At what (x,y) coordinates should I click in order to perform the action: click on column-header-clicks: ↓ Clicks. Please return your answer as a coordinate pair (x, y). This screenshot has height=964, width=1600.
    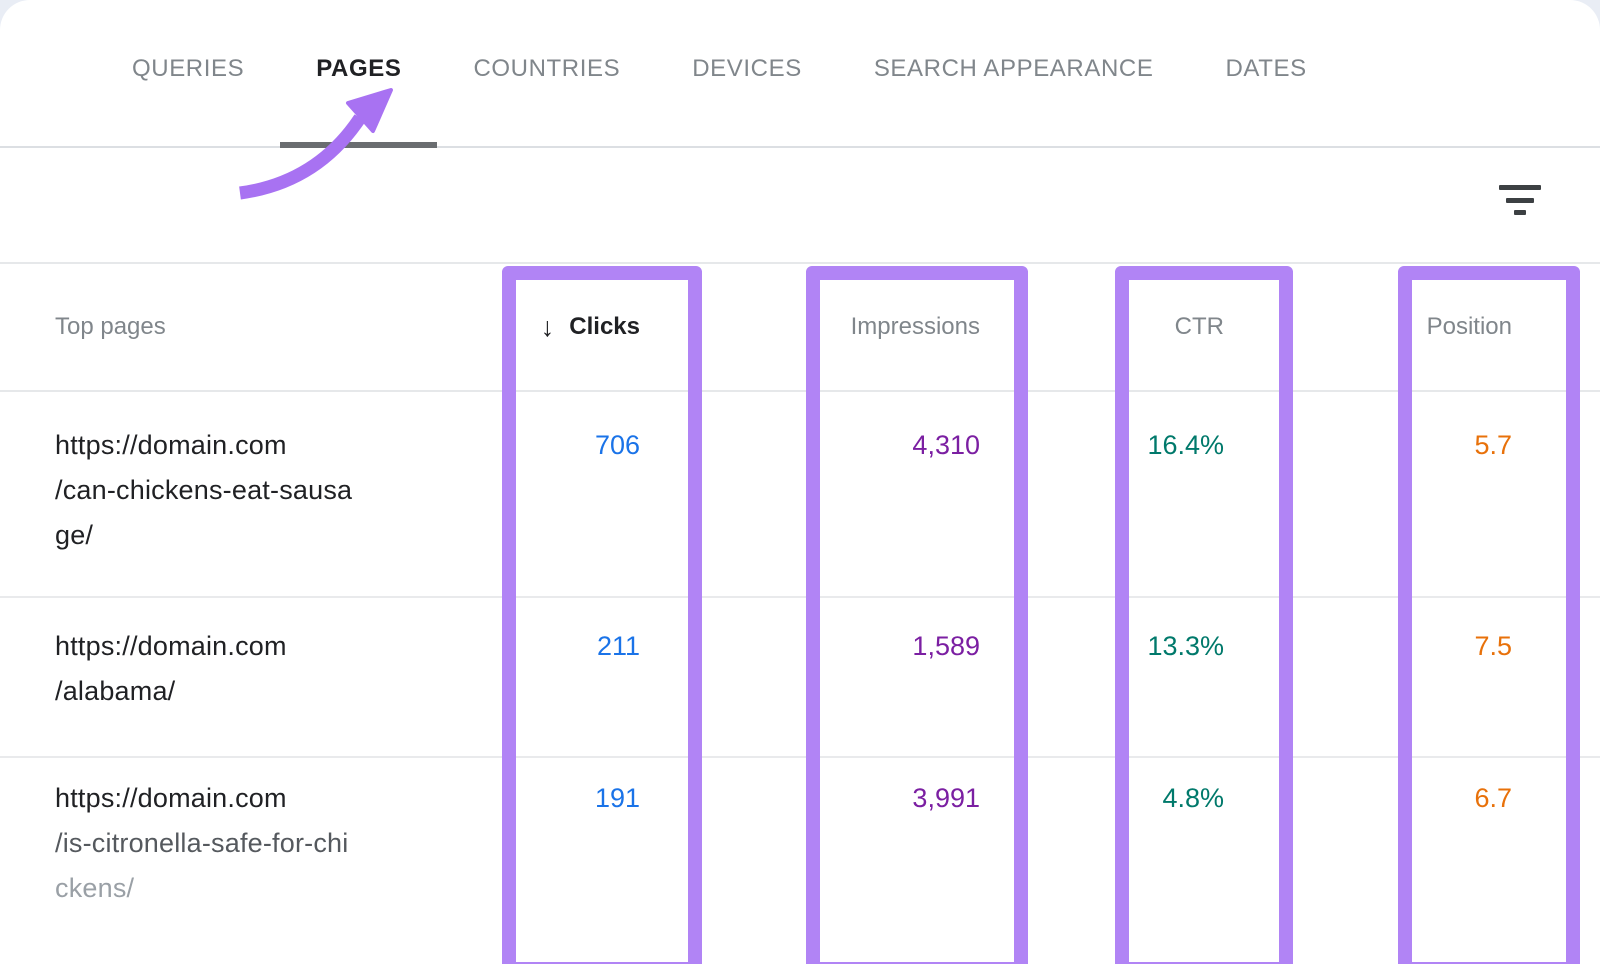
    Looking at the image, I should click on (590, 327).